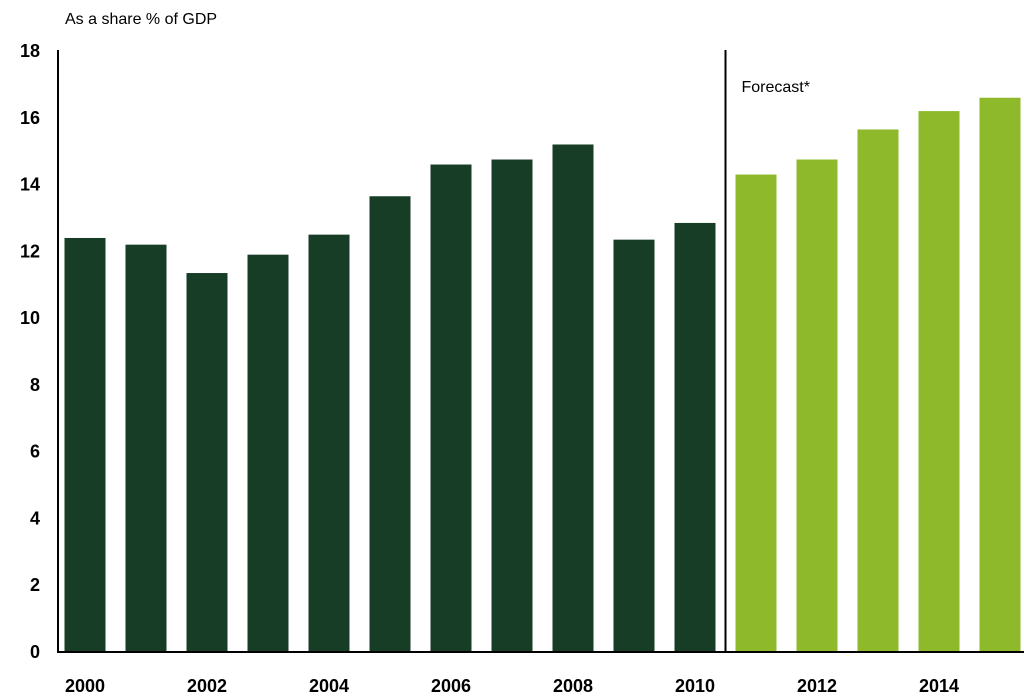 The width and height of the screenshot is (1024, 697). I want to click on x-tick-labels: 2000 2002 2004 2006 2008 2010 2012 2014, so click(512, 686).